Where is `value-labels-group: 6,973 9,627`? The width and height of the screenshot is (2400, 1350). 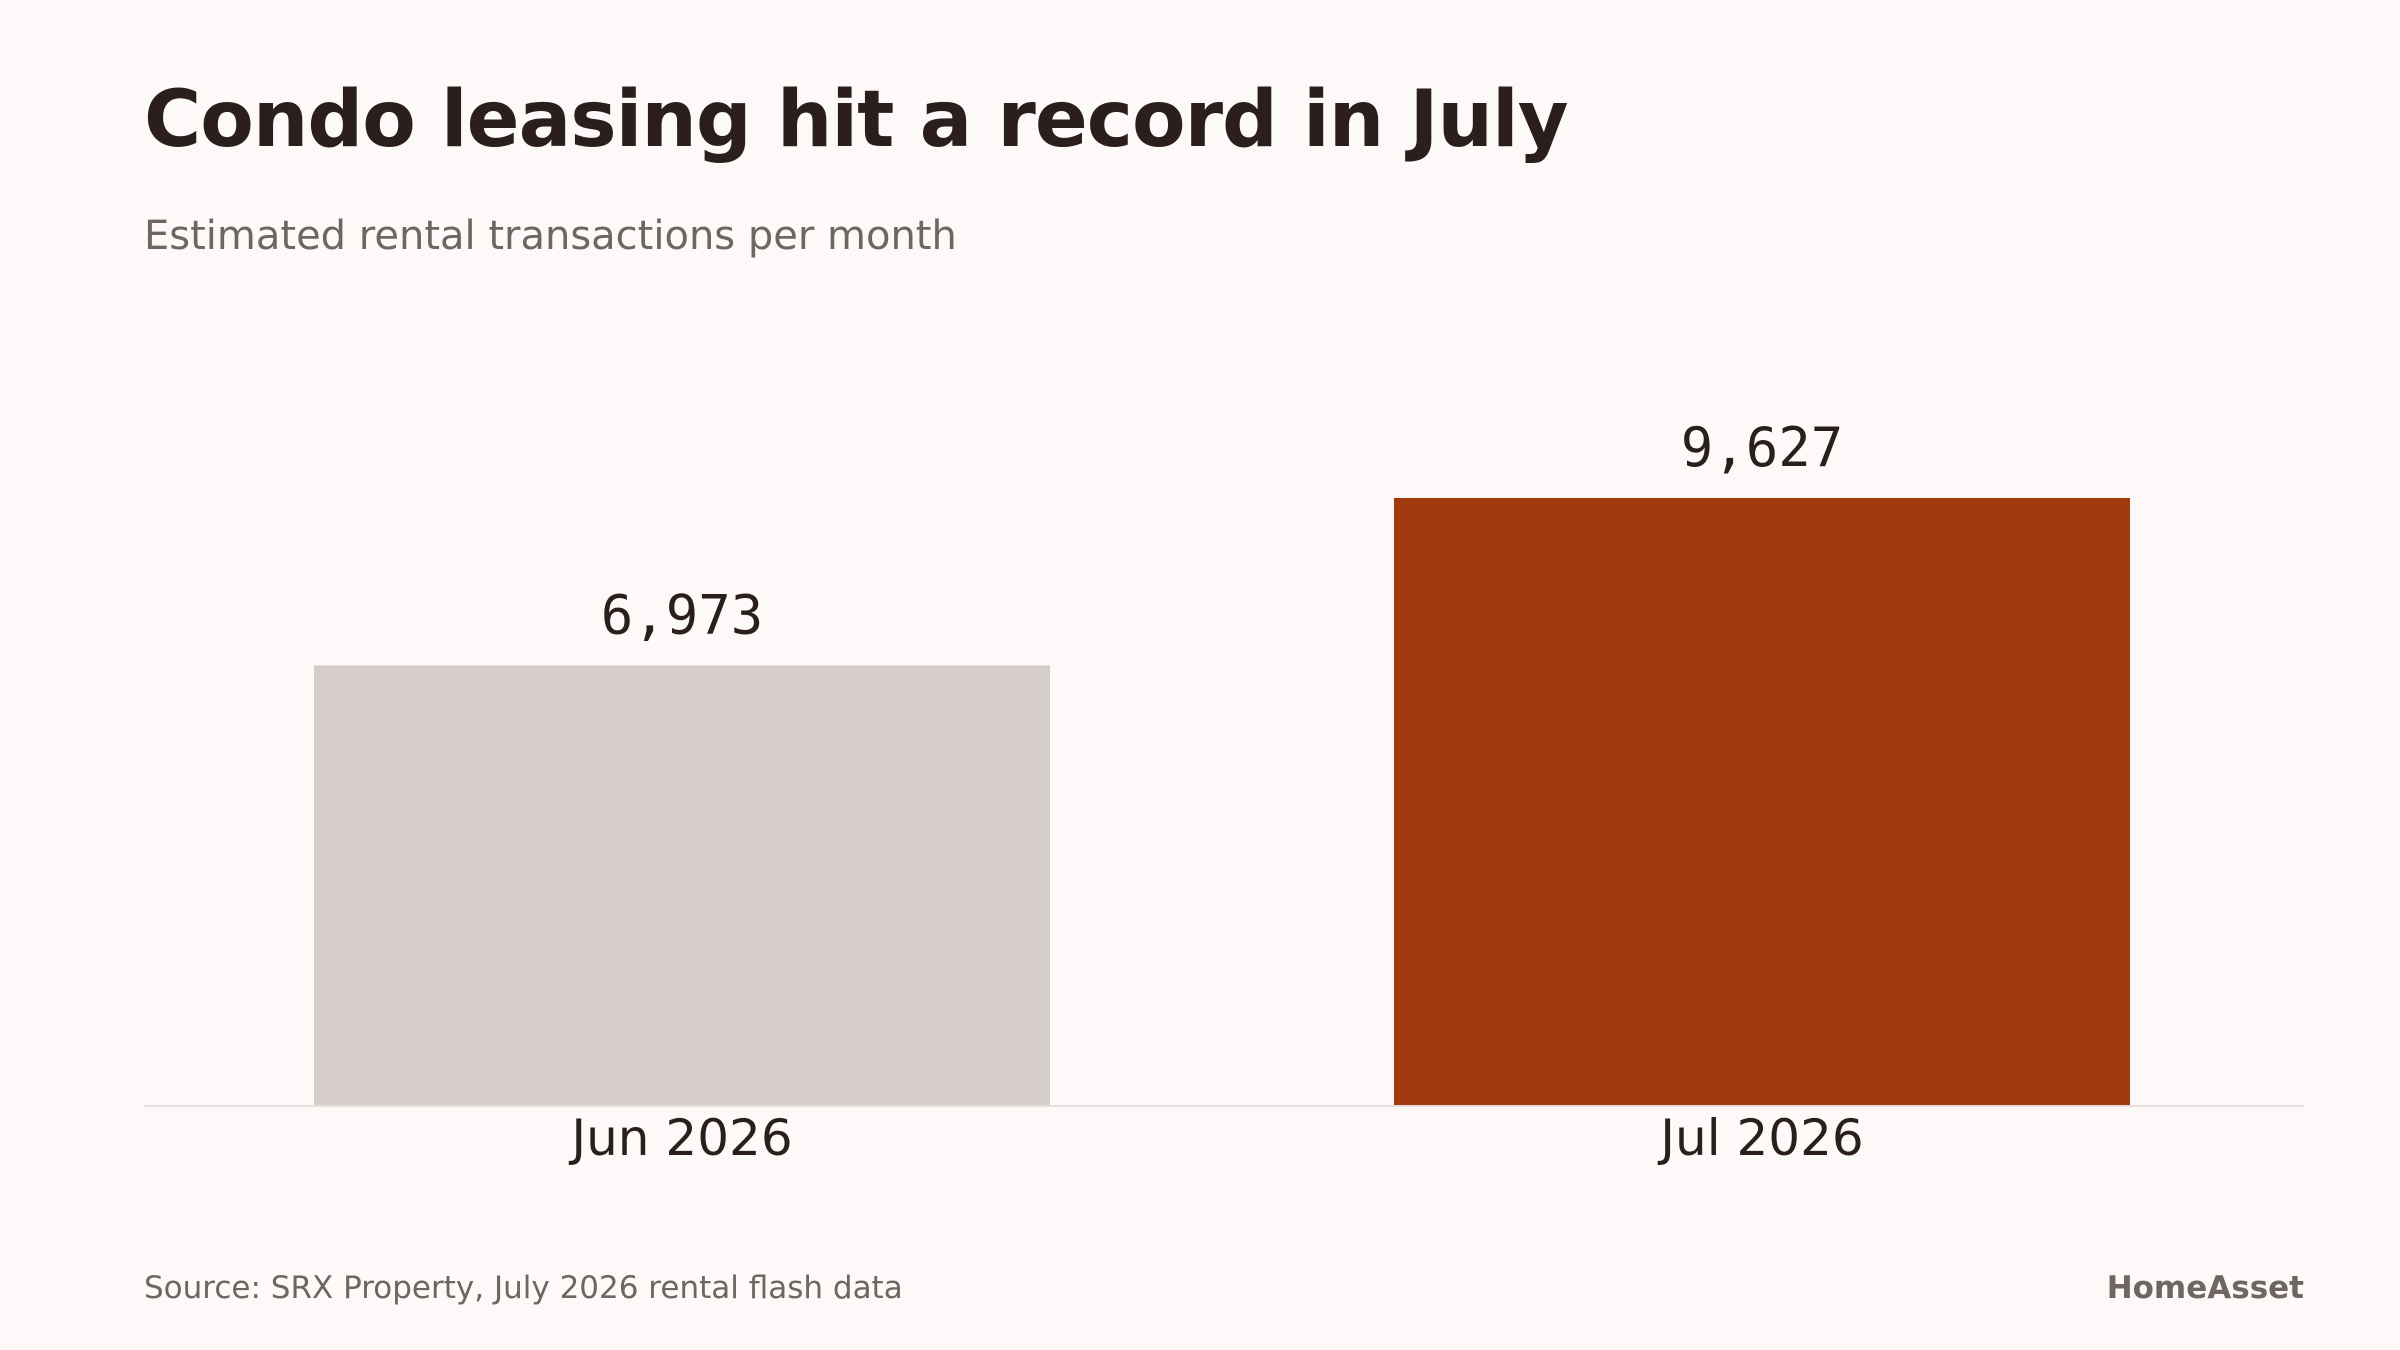
value-labels-group: 6,973 9,627 is located at coordinates (1222, 531).